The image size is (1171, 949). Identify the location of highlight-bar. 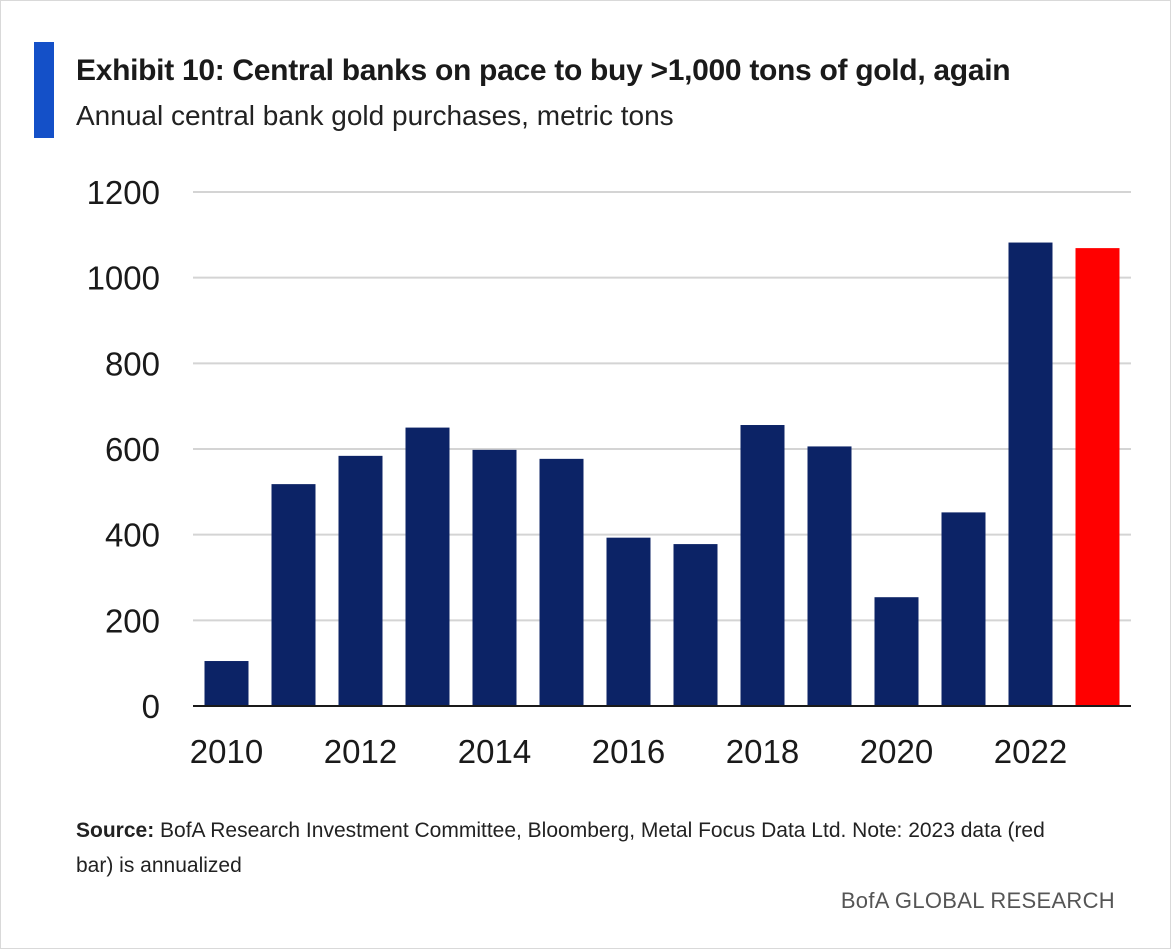
(1097, 477).